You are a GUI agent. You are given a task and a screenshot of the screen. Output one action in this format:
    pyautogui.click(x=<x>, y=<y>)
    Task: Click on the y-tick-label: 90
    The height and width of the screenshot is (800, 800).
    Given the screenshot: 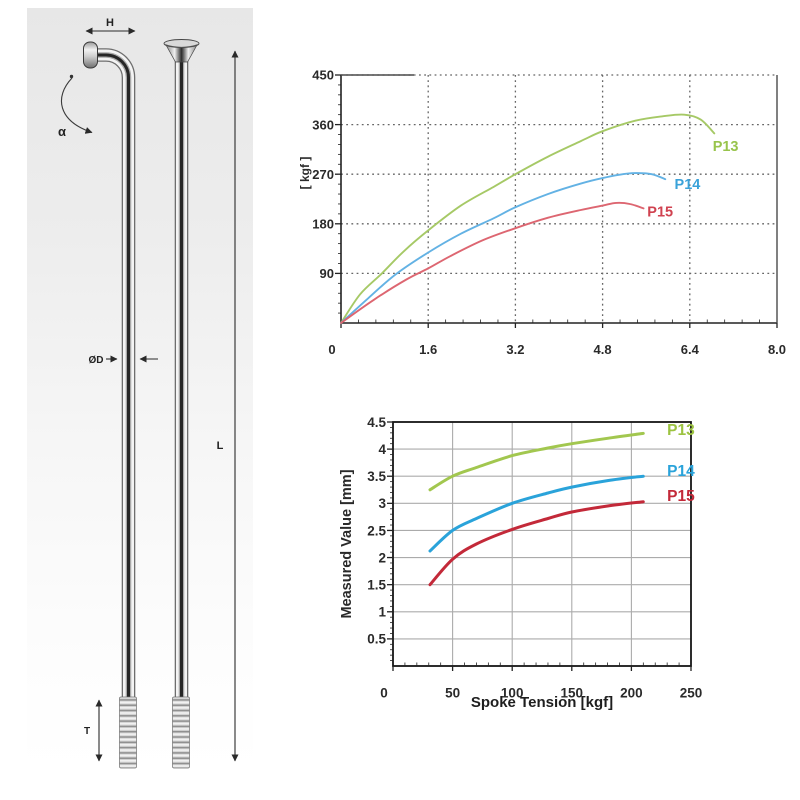 What is the action you would take?
    pyautogui.click(x=327, y=273)
    